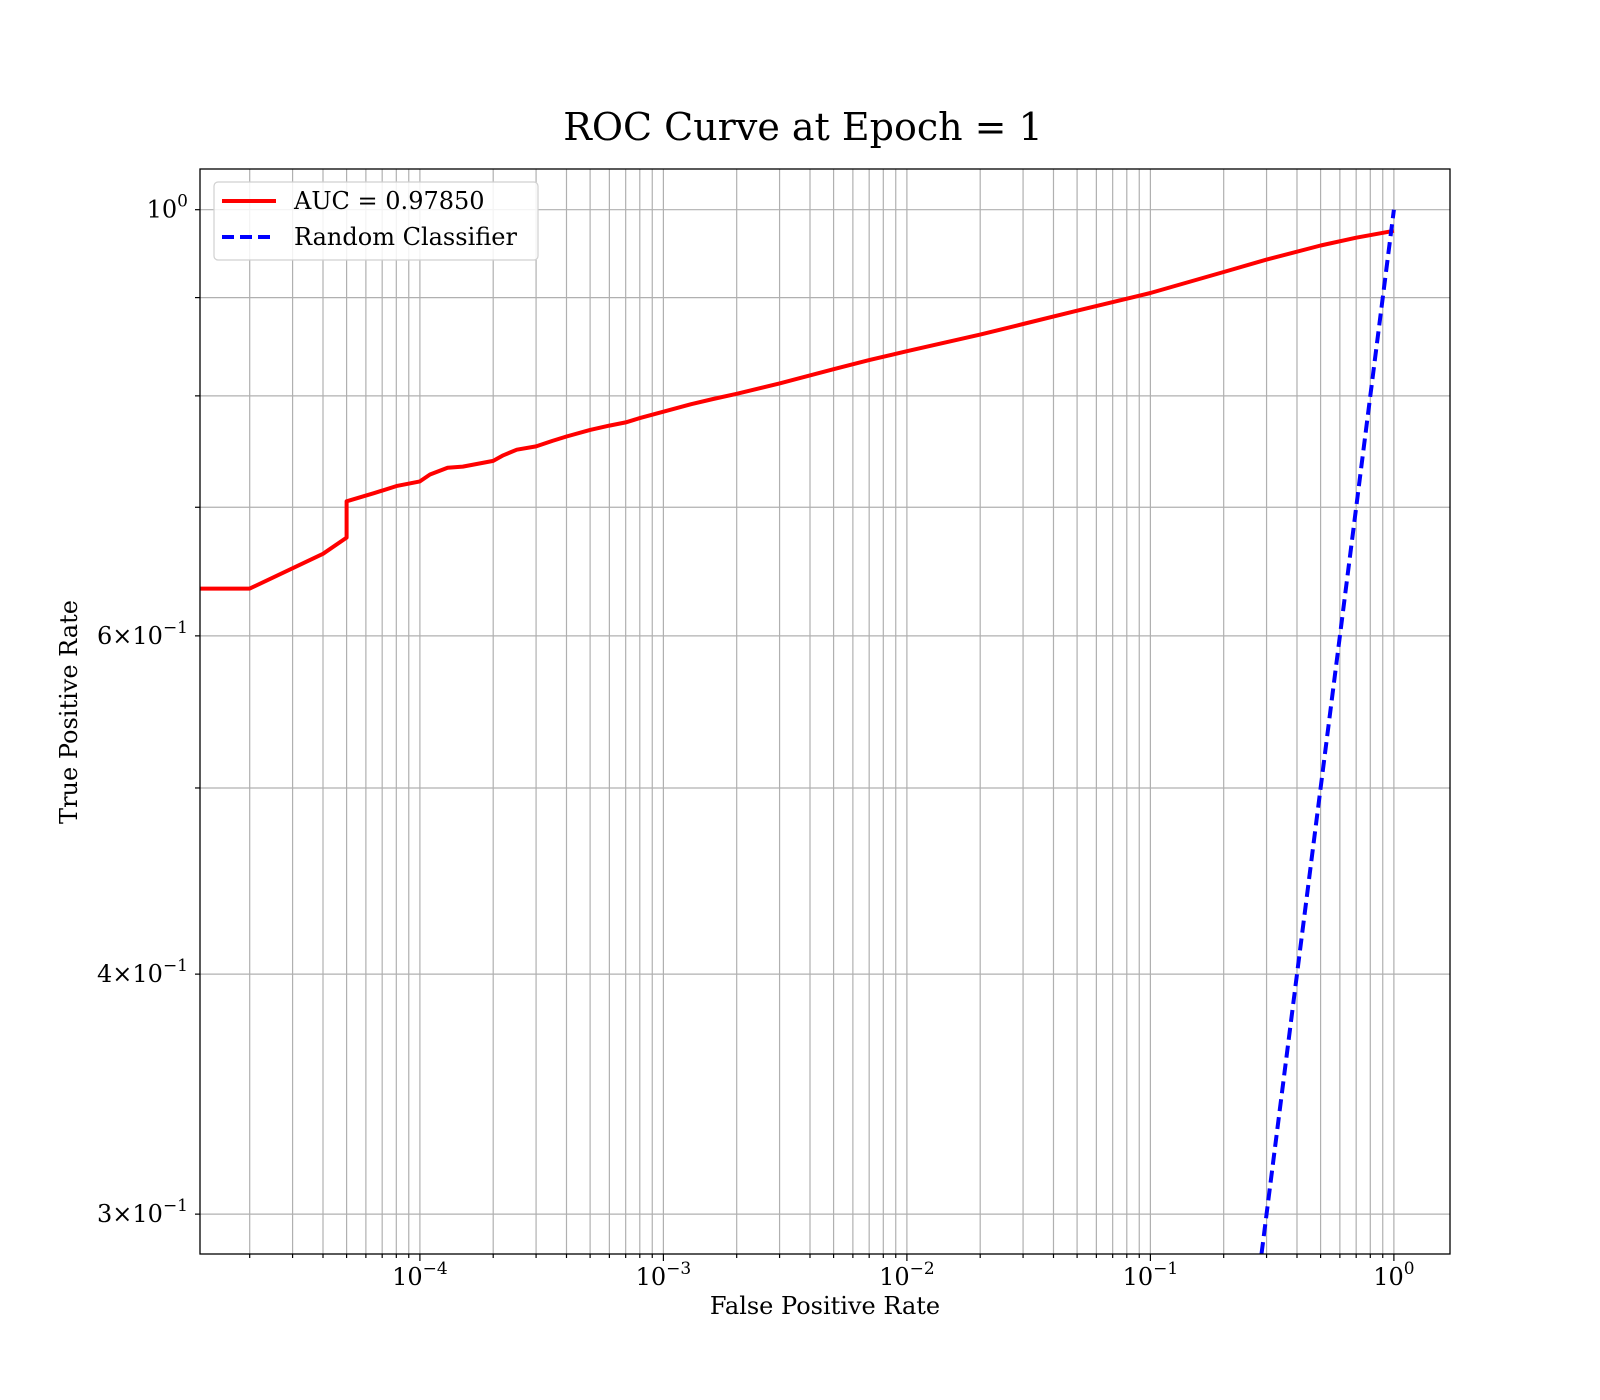 This screenshot has width=1600, height=1400. What do you see at coordinates (803, 127) in the screenshot?
I see `chart-title: ROC Curve at Epoch = 1` at bounding box center [803, 127].